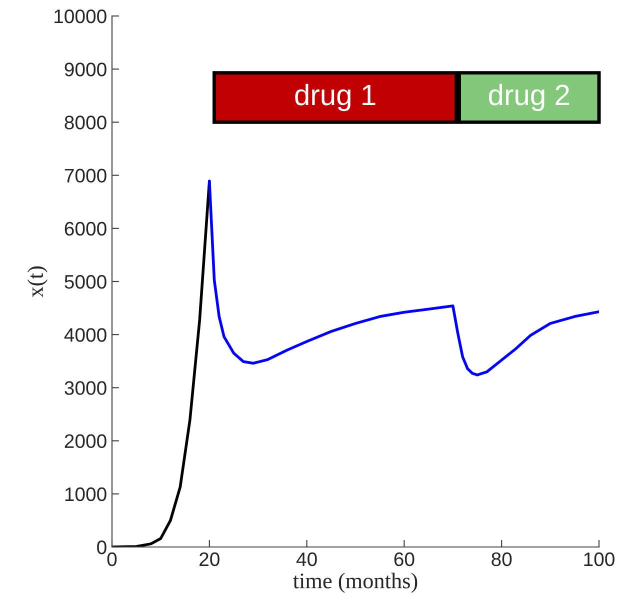 This screenshot has width=619, height=612. Describe the element at coordinates (85, 69) in the screenshot. I see `y-tick-label: 9000` at that location.